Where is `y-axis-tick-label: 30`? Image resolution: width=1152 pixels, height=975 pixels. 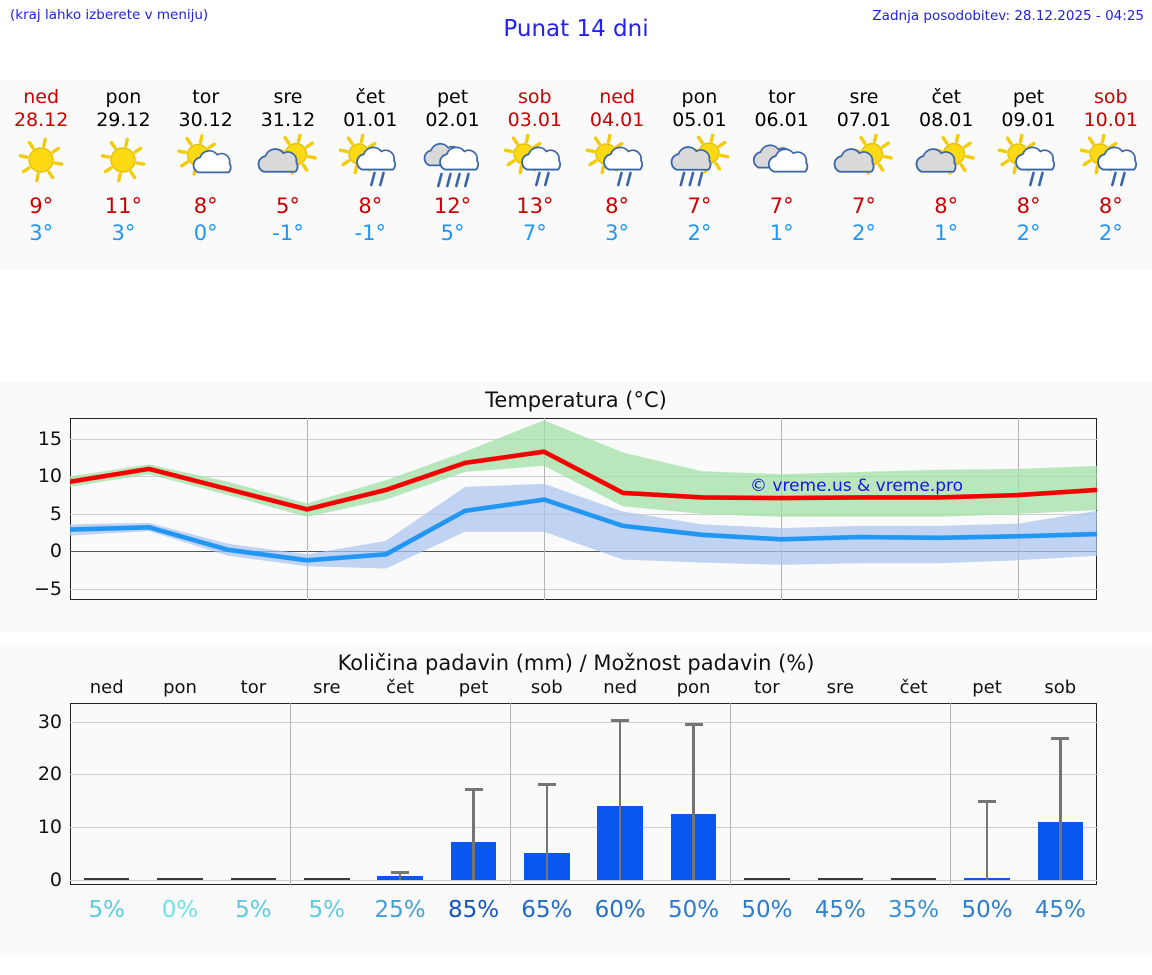
y-axis-tick-label: 30 is located at coordinates (49, 721).